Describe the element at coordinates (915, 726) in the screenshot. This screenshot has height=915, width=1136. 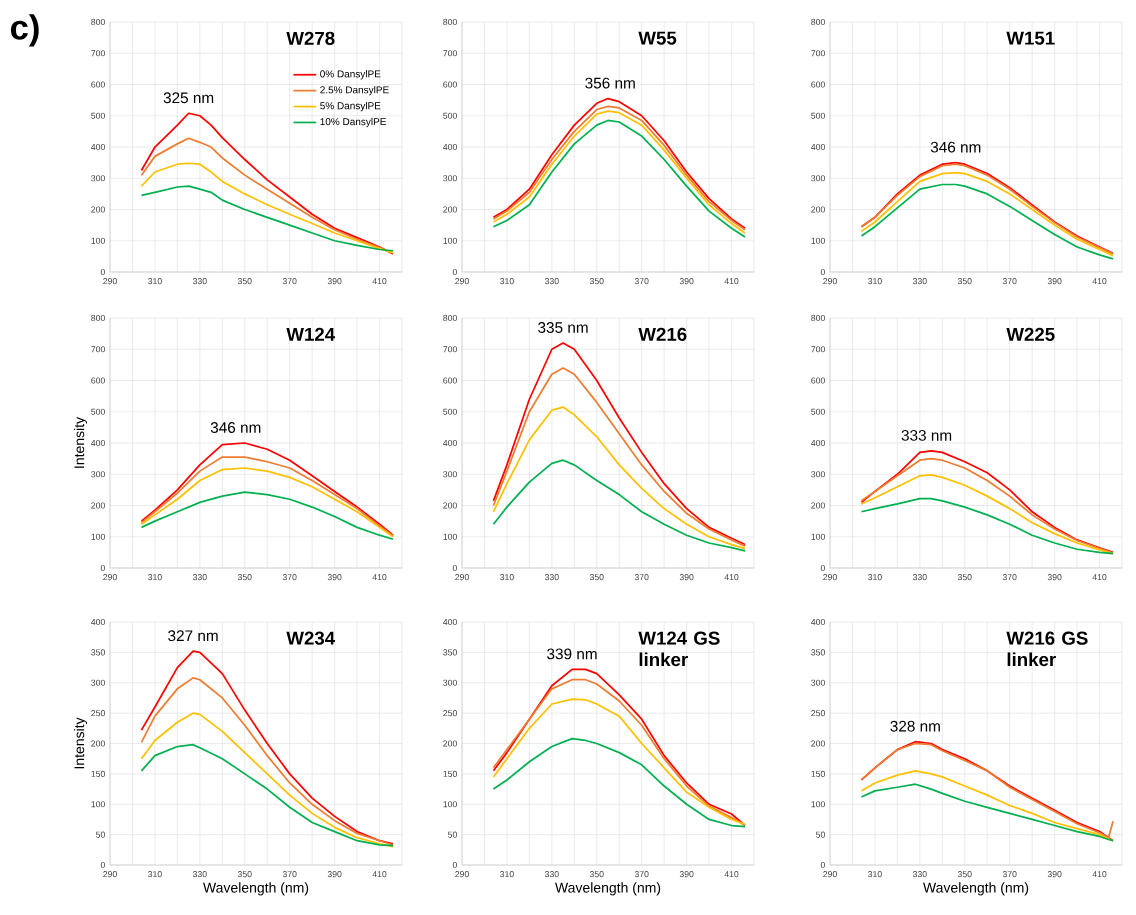
I see `annotation: 328 nm` at that location.